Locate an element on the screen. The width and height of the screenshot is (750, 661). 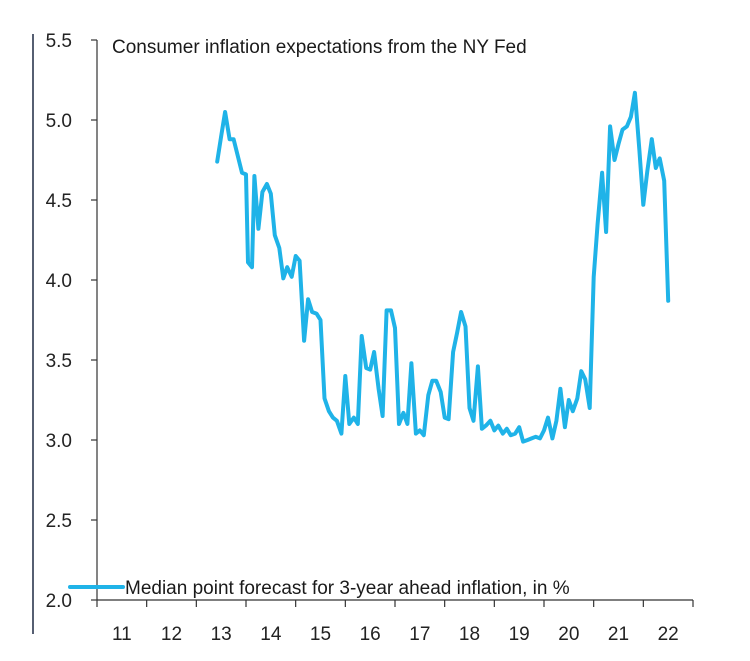
y-tick-label: 5.0 is located at coordinates (59, 121).